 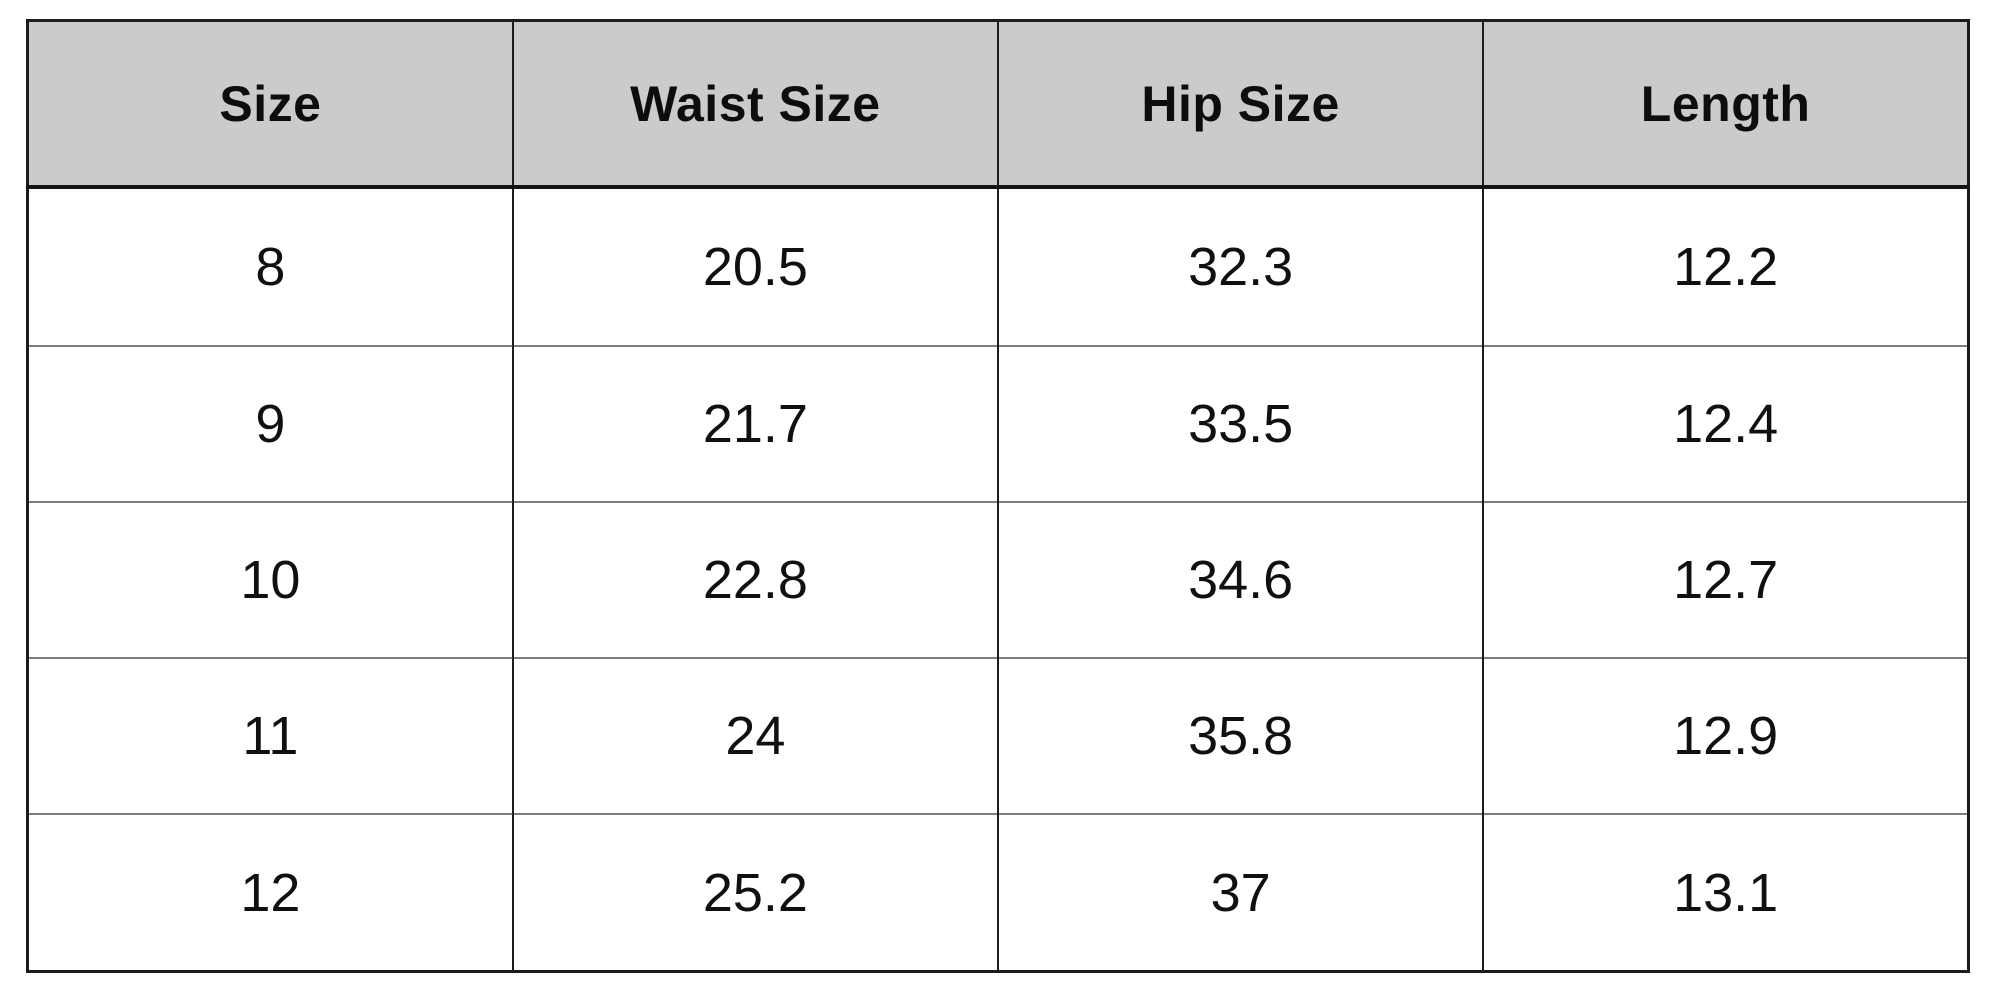 What do you see at coordinates (270, 104) in the screenshot?
I see `column-header-size: Size` at bounding box center [270, 104].